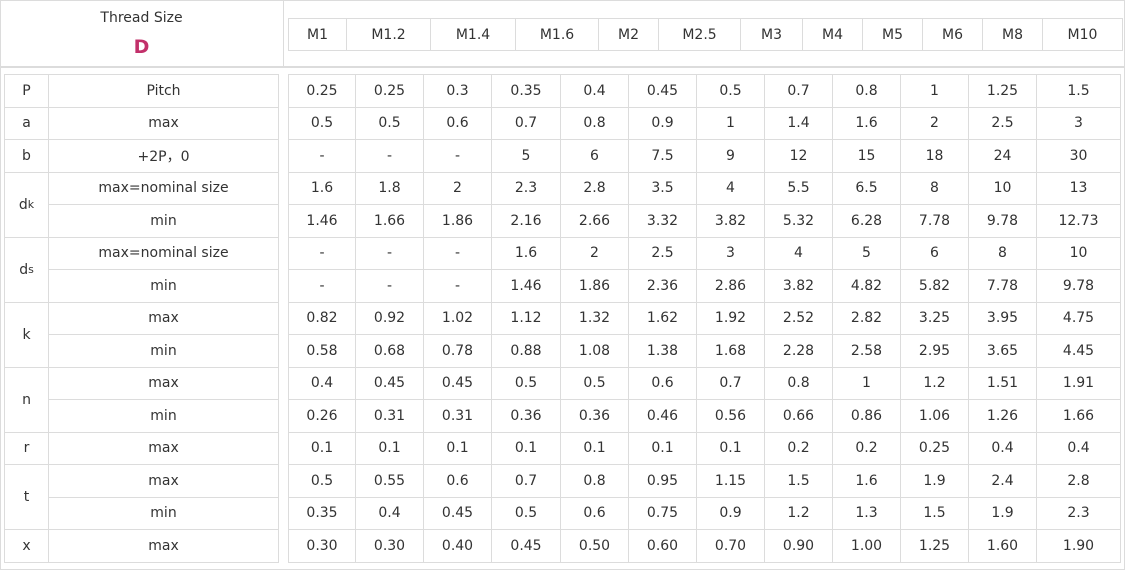  I want to click on value-cell: 0.31, so click(457, 416).